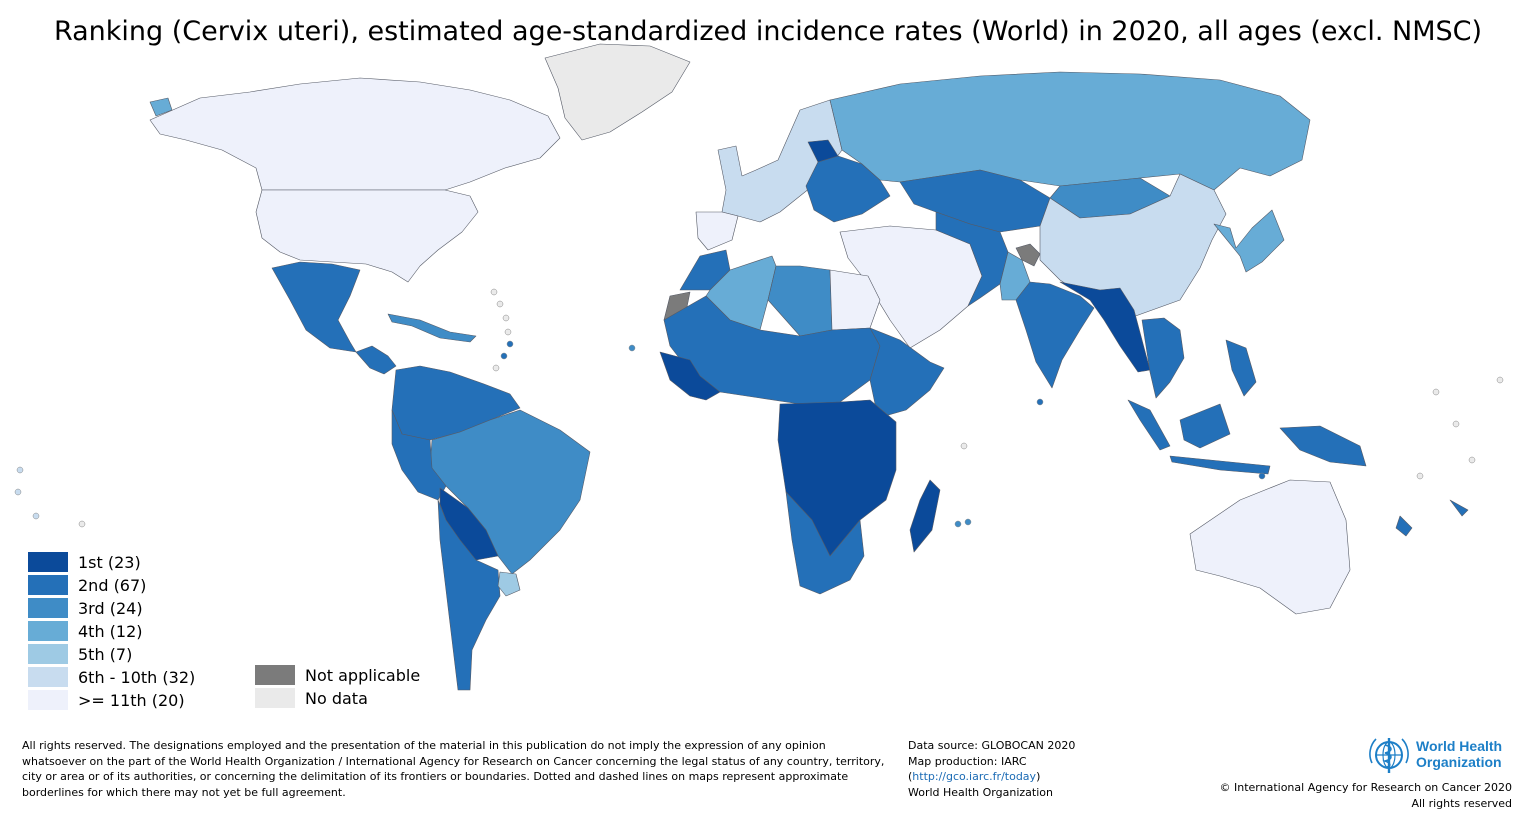 The width and height of the screenshot is (1536, 832). Describe the element at coordinates (800, 301) in the screenshot. I see `region-libya` at that location.